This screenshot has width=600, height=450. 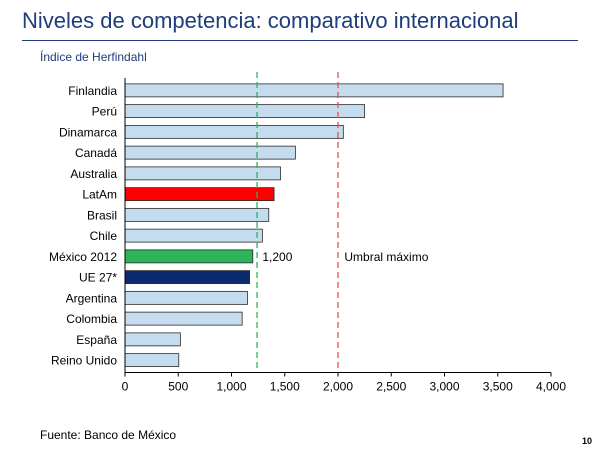 I want to click on category-label-peru: Perú, so click(x=104, y=112).